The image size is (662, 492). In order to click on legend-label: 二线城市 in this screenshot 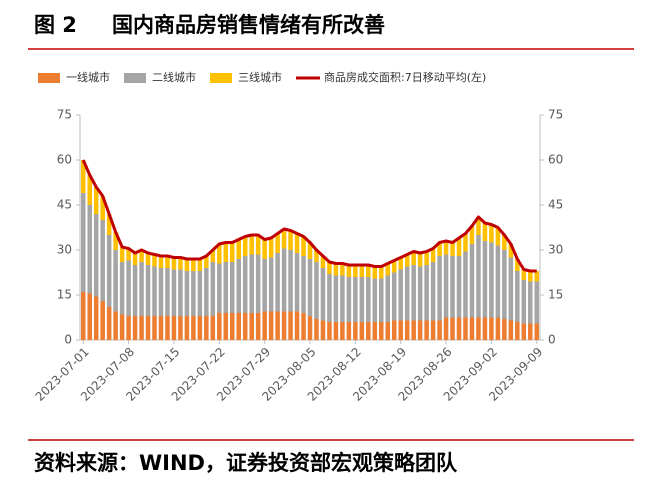, I will do `click(174, 77)`.